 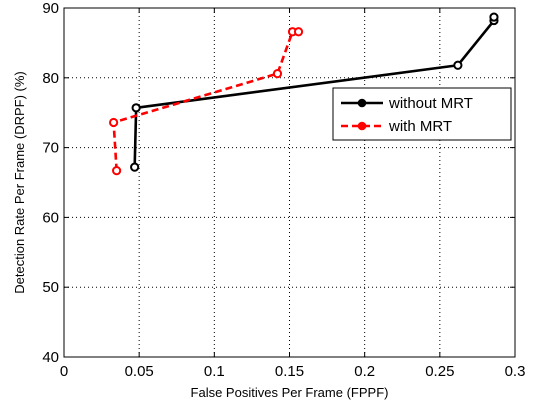 I want to click on x-tick-label: 0.25, so click(x=439, y=371).